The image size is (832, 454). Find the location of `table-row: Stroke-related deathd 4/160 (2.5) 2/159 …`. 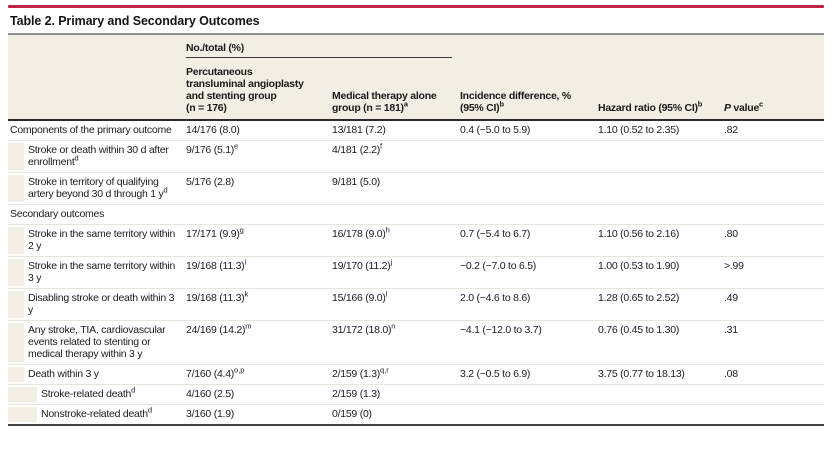

table-row: Stroke-related deathd 4/160 (2.5) 2/159 … is located at coordinates (416, 394).